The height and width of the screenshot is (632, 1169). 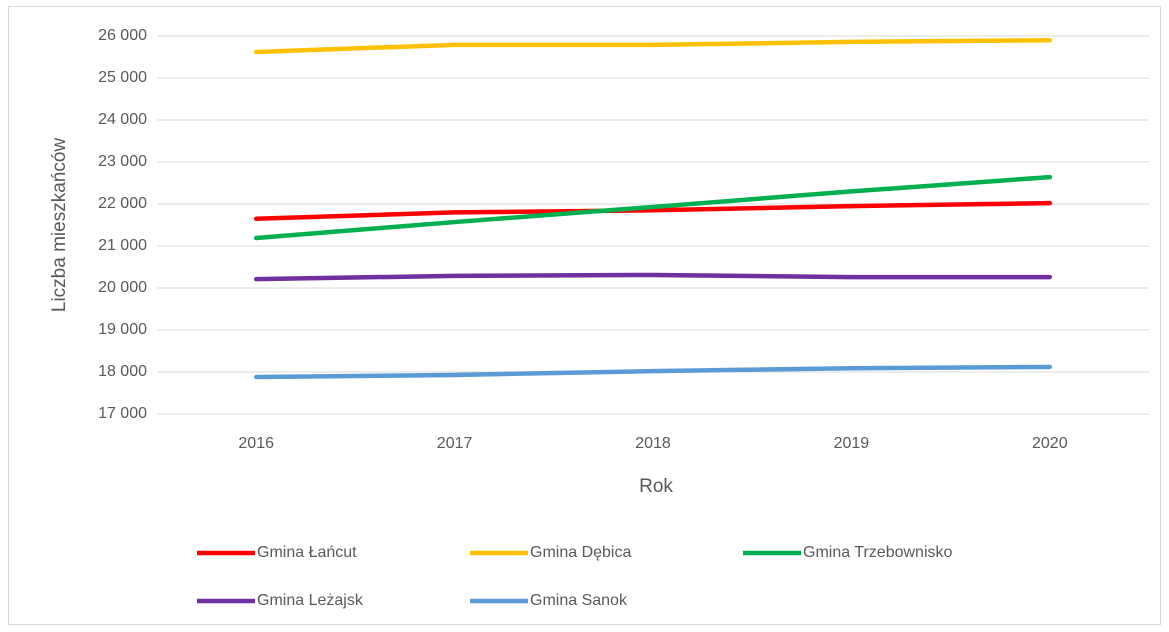 What do you see at coordinates (122, 77) in the screenshot?
I see `y-tick-label: 25 000` at bounding box center [122, 77].